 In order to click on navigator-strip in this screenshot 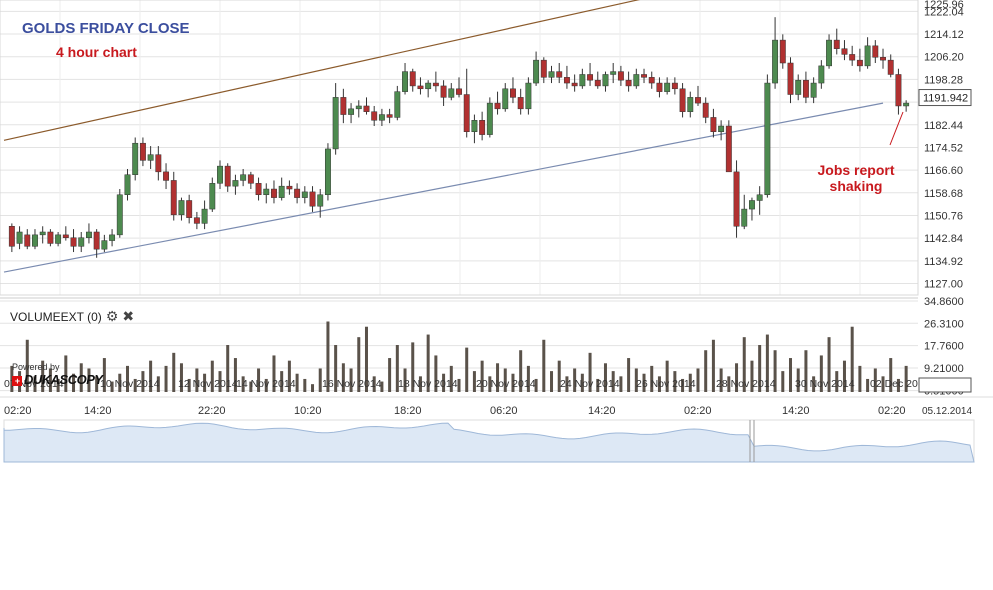, I will do `click(489, 441)`.